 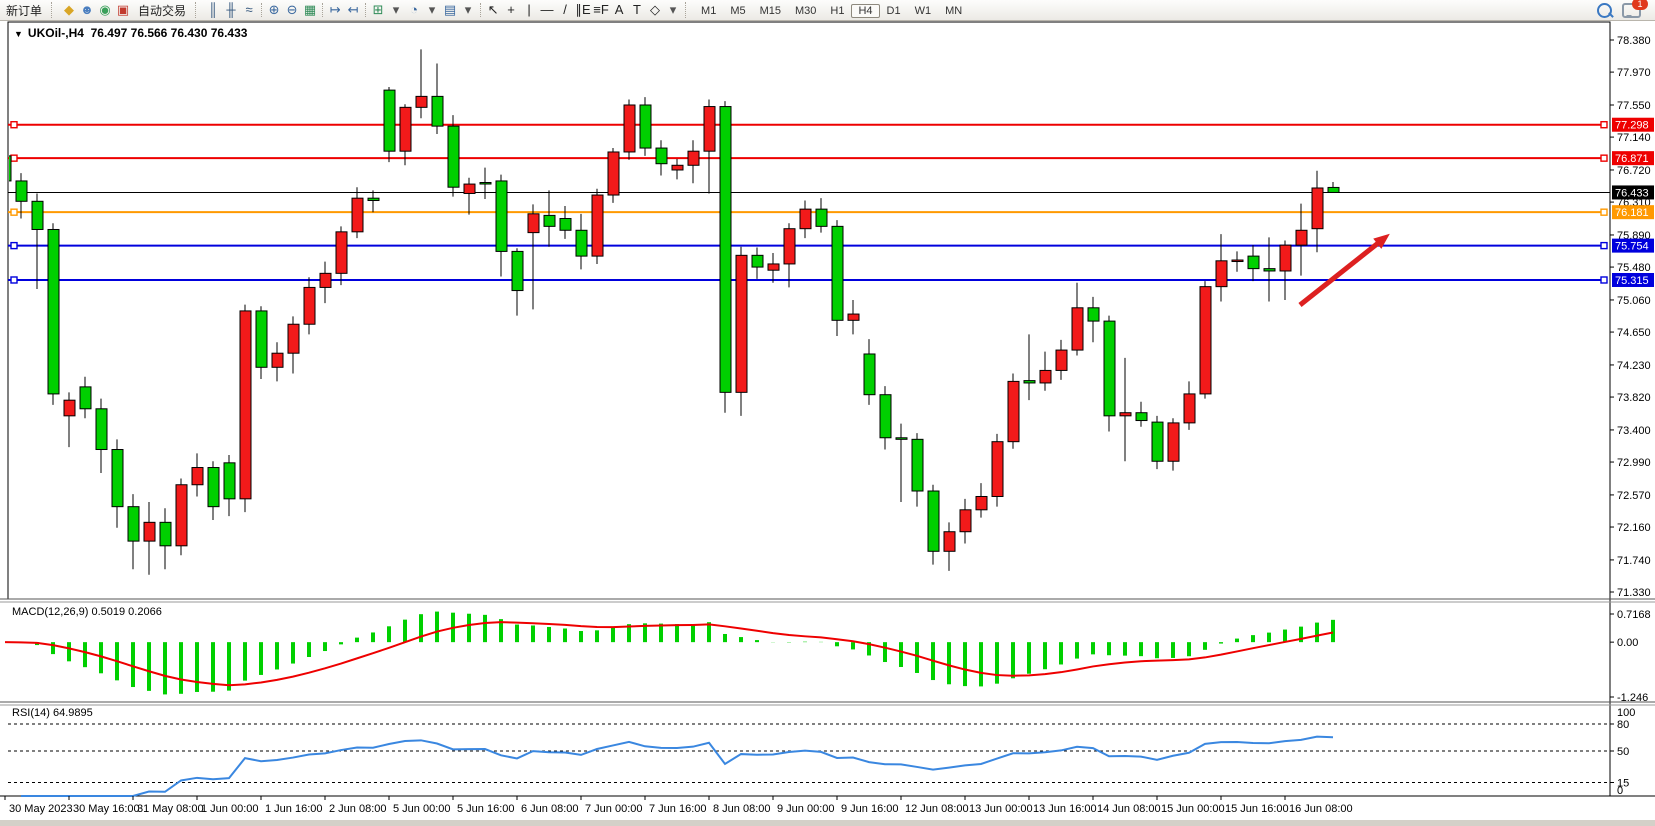 I want to click on tile-windows-icon: ▦, so click(x=310, y=9).